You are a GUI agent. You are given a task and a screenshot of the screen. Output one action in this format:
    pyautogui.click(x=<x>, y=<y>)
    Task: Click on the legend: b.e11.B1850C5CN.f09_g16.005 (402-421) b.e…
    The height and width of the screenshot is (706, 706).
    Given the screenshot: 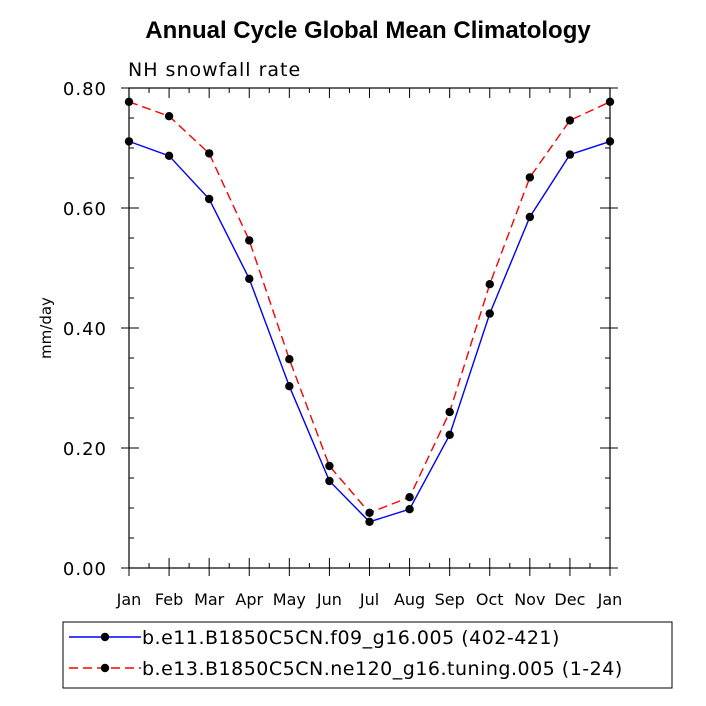 What is the action you would take?
    pyautogui.click(x=367, y=655)
    